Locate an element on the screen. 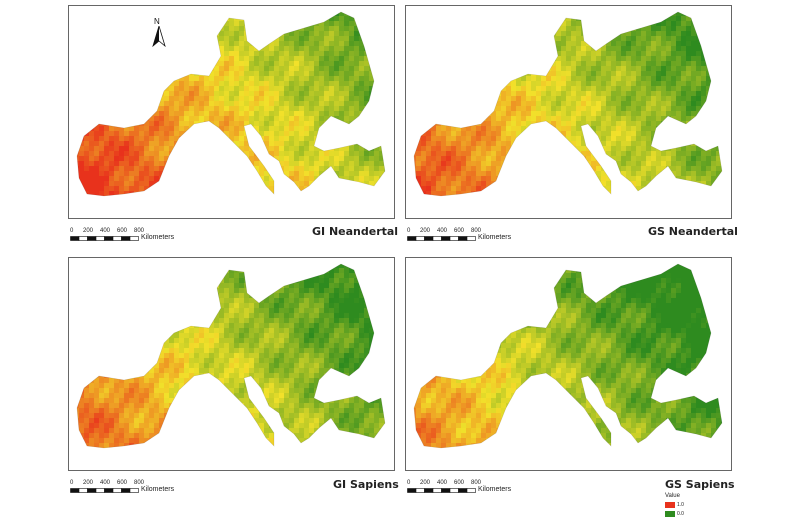 The image size is (800, 530). habitat-map-gs-sapiens is located at coordinates (568, 356).